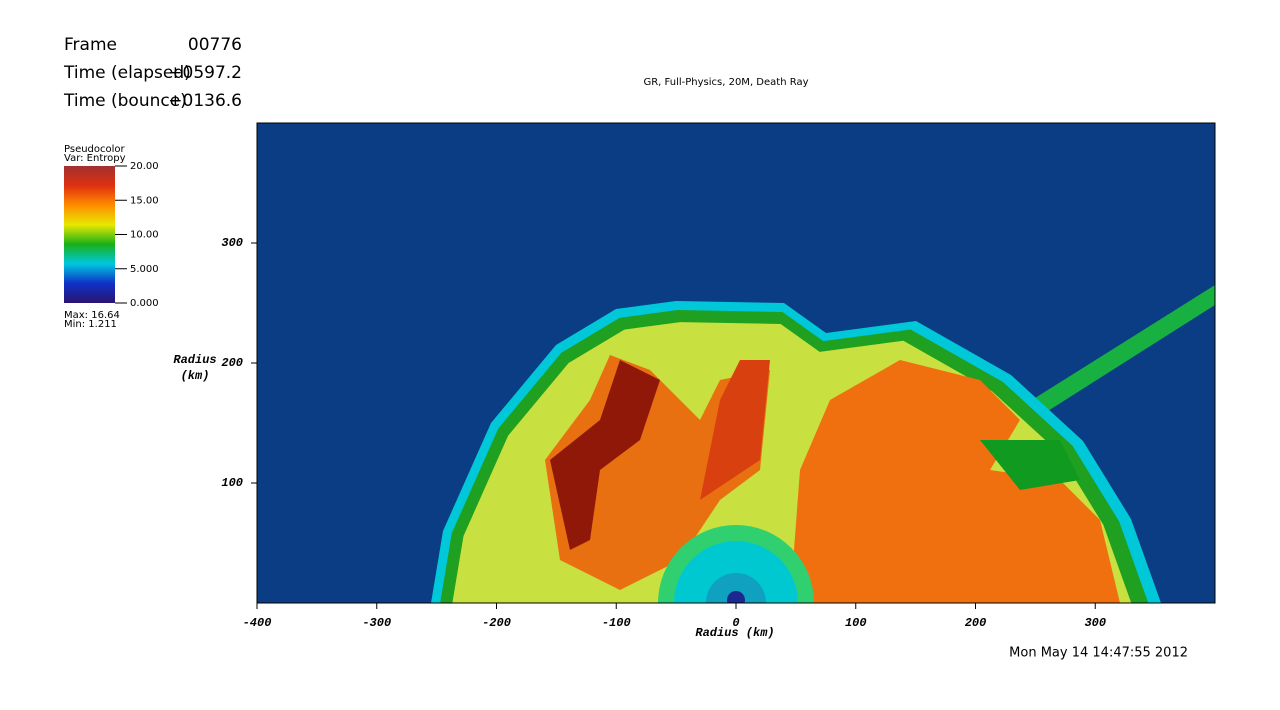 Image resolution: width=1280 pixels, height=710 pixels. Describe the element at coordinates (955, 481) in the screenshot. I see `right-lobe` at that location.